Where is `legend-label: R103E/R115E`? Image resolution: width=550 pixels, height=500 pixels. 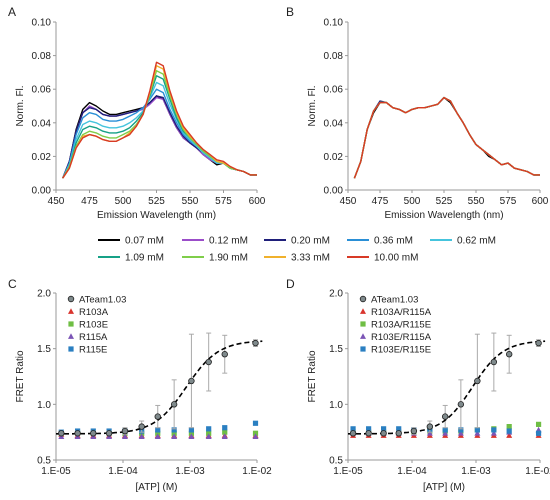 legend-label: R103E/R115E is located at coordinates (401, 350).